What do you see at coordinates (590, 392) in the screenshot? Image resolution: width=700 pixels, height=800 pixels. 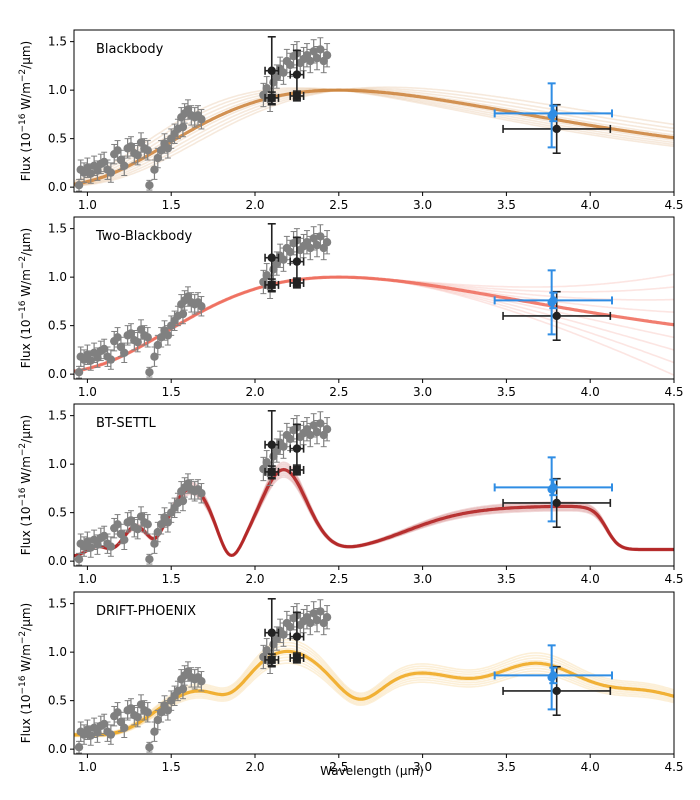 I see `x-tick-label: 4.0` at bounding box center [590, 392].